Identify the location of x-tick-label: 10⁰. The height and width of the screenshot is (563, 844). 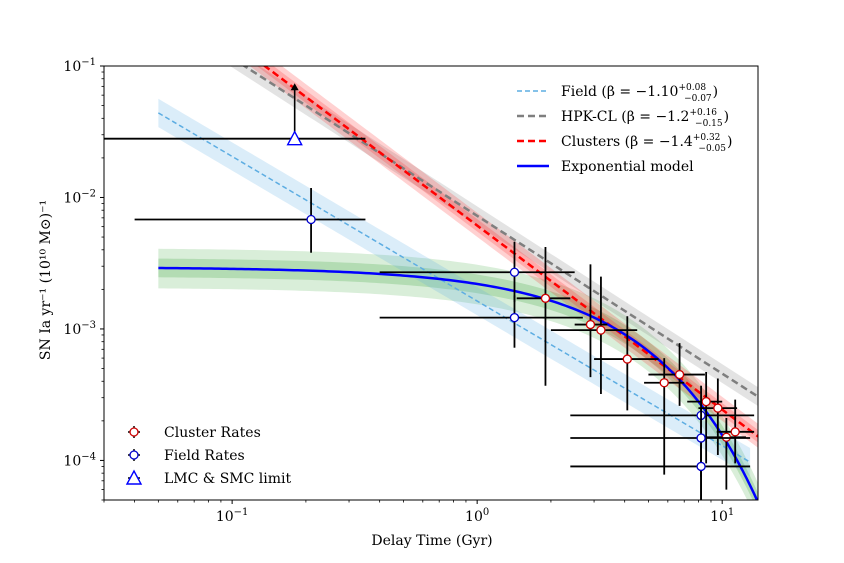
(477, 516).